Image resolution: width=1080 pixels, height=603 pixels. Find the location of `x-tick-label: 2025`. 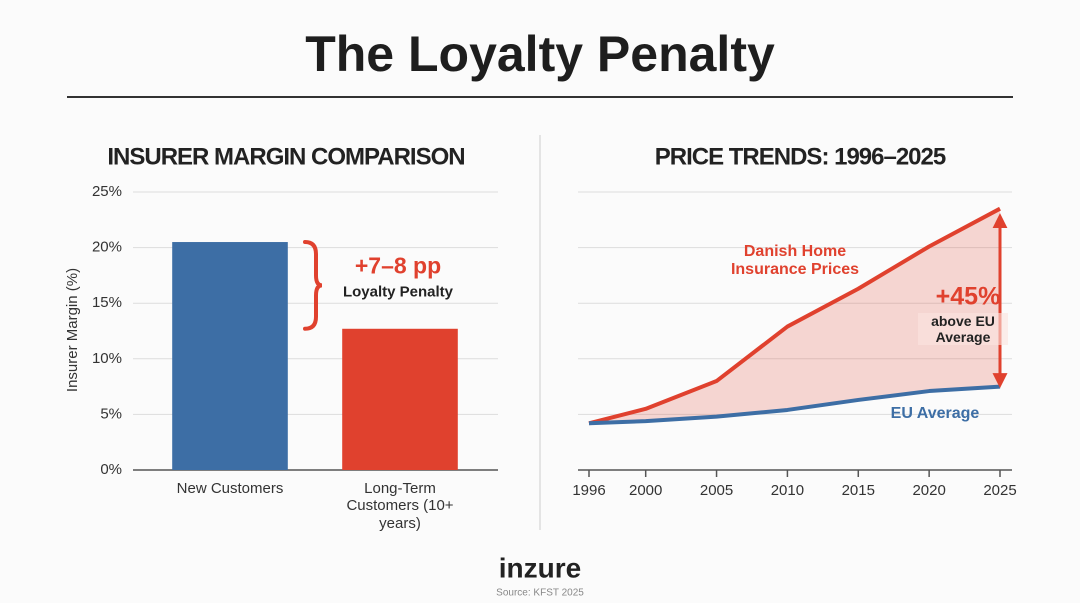

x-tick-label: 2025 is located at coordinates (999, 490).